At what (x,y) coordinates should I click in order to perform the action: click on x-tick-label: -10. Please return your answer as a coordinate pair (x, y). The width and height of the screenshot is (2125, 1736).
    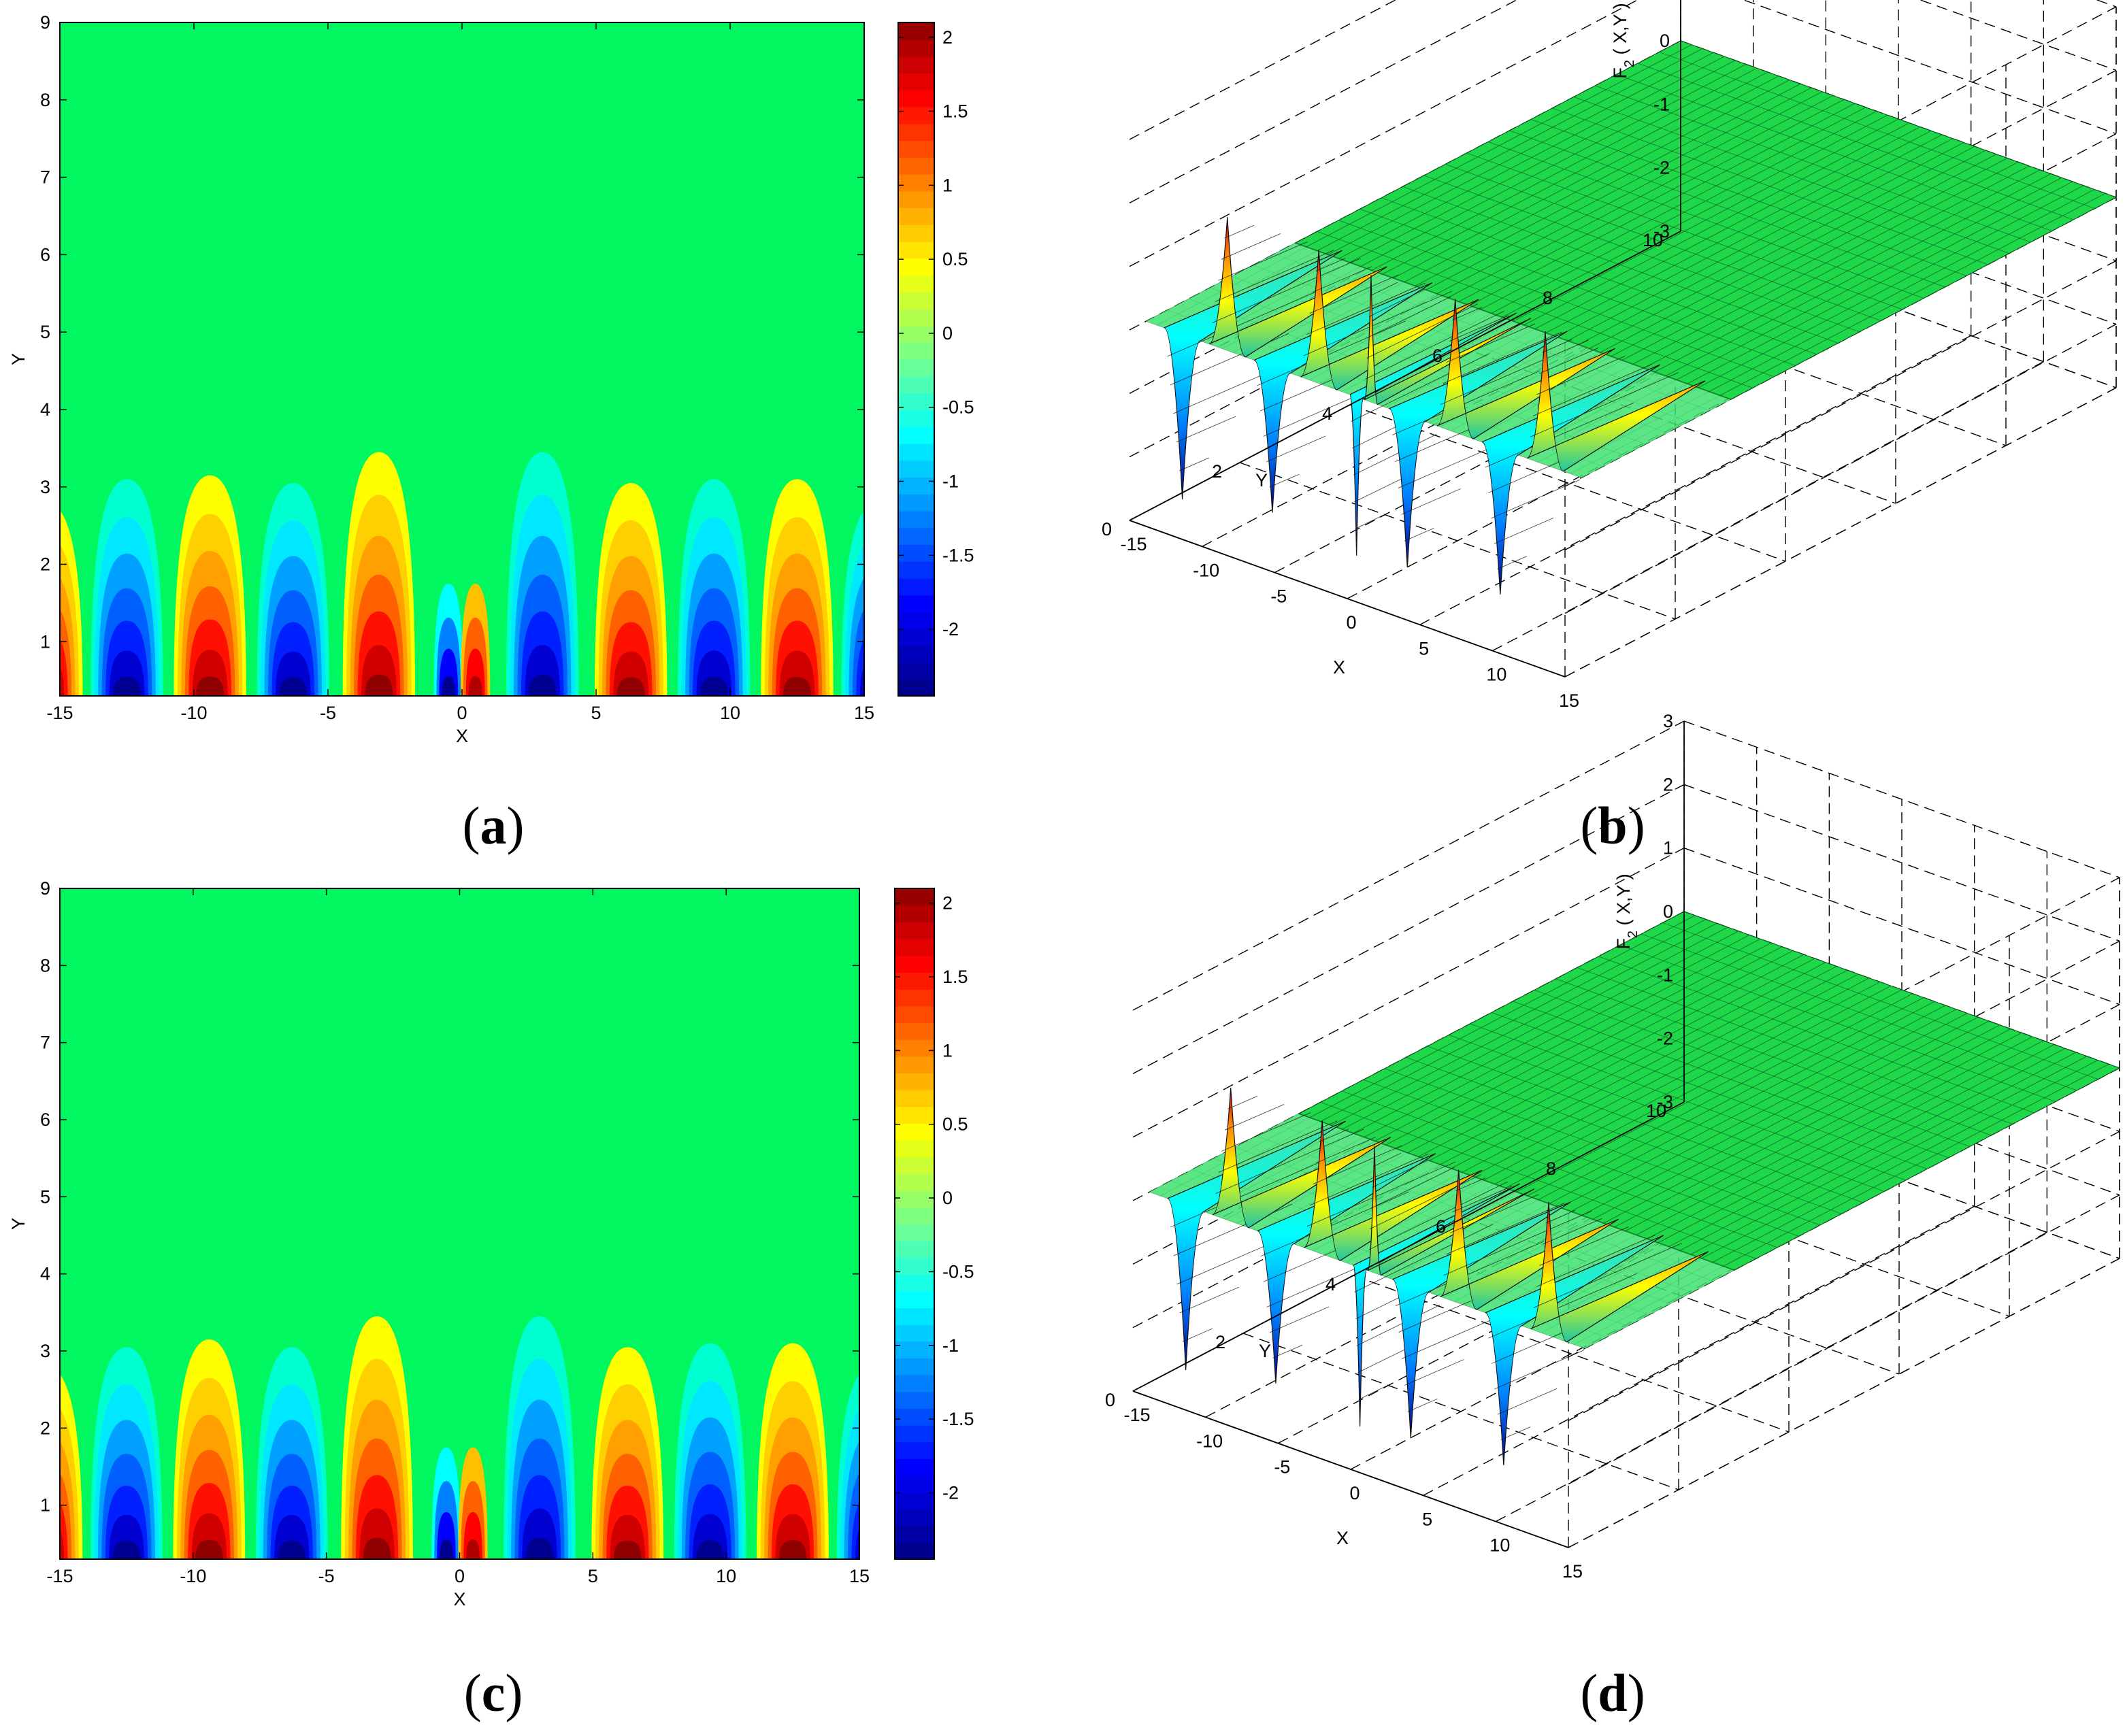
    Looking at the image, I should click on (193, 713).